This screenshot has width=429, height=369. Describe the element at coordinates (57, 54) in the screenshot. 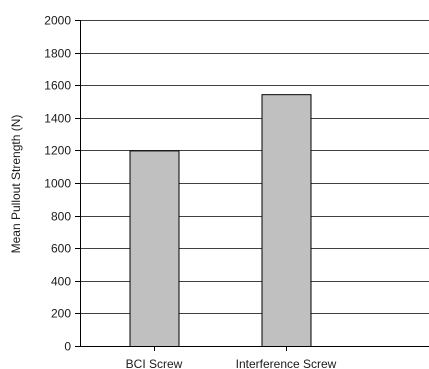

I see `y-tick-label: 1800` at that location.